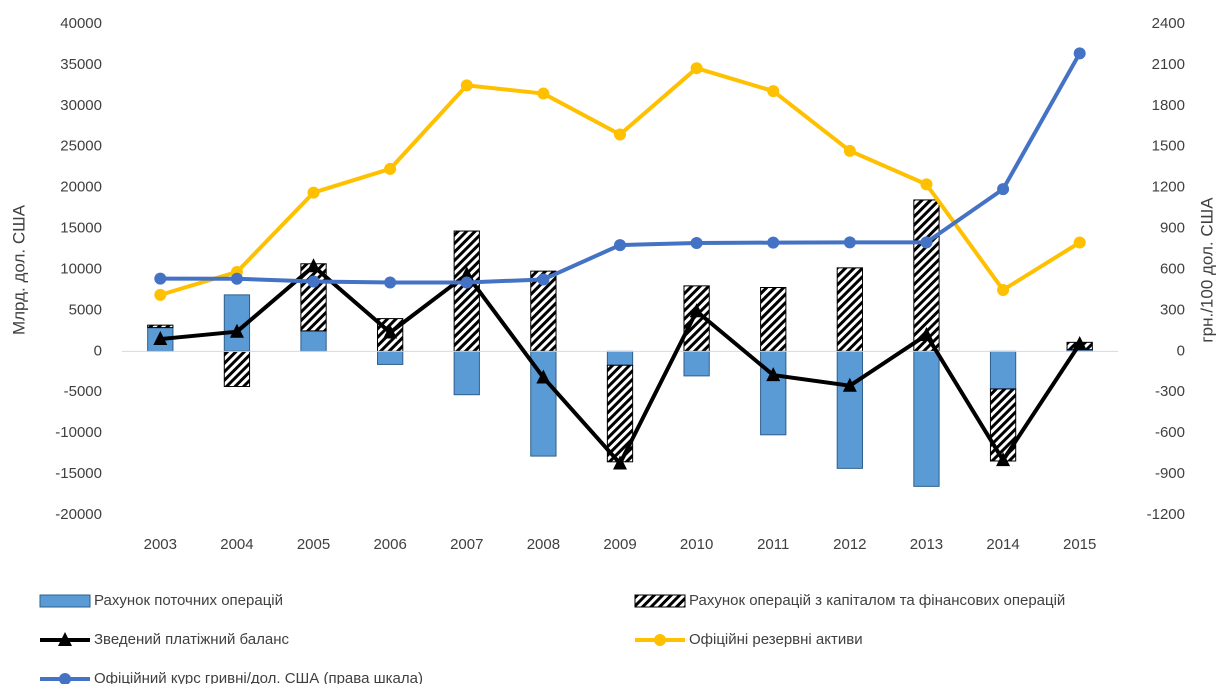 The height and width of the screenshot is (684, 1226). Describe the element at coordinates (81, 228) in the screenshot. I see `y-tick-label: 15000` at that location.